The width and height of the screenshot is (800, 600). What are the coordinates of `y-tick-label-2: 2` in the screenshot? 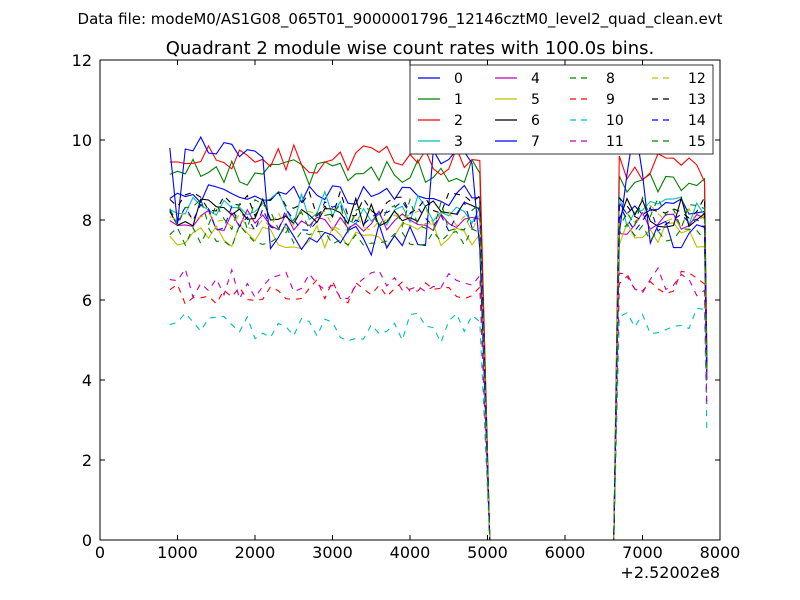 It's located at (87, 460).